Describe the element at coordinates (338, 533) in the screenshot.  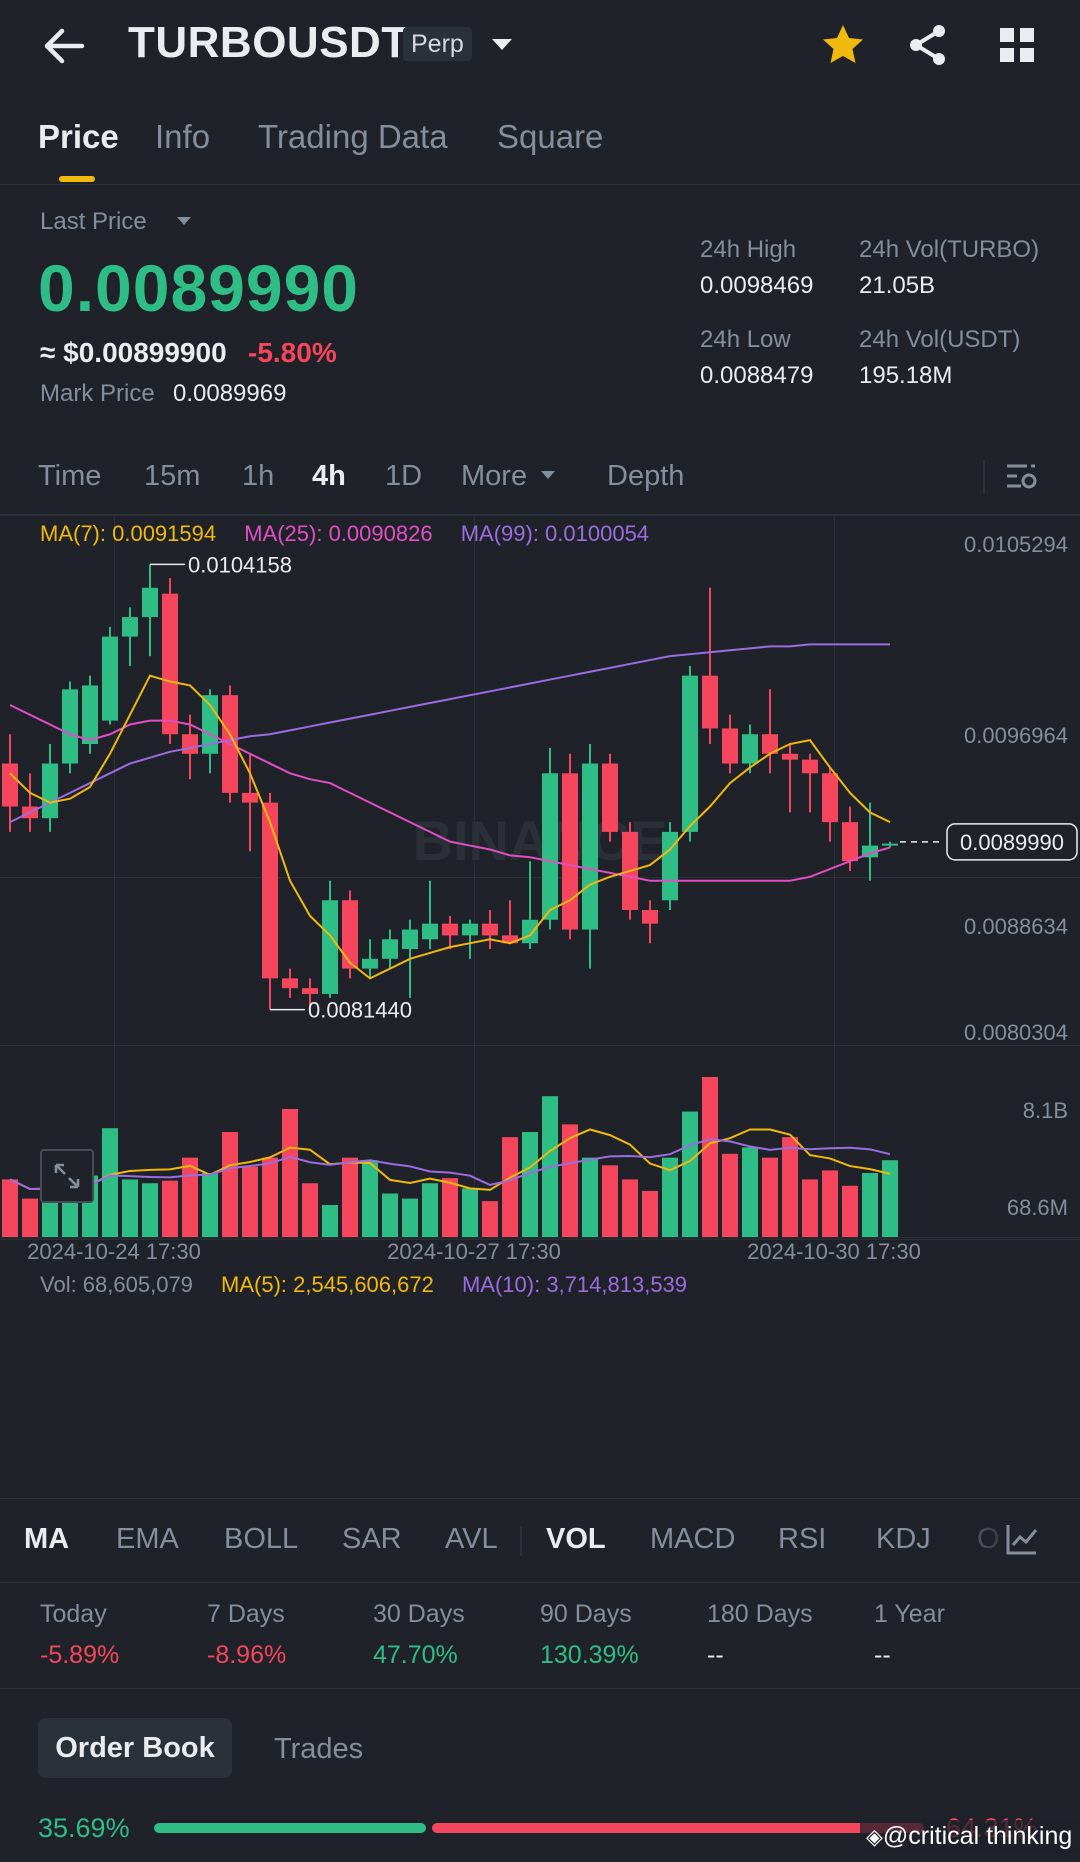
I see `ma25-legend: MA(25): 0.0090826` at that location.